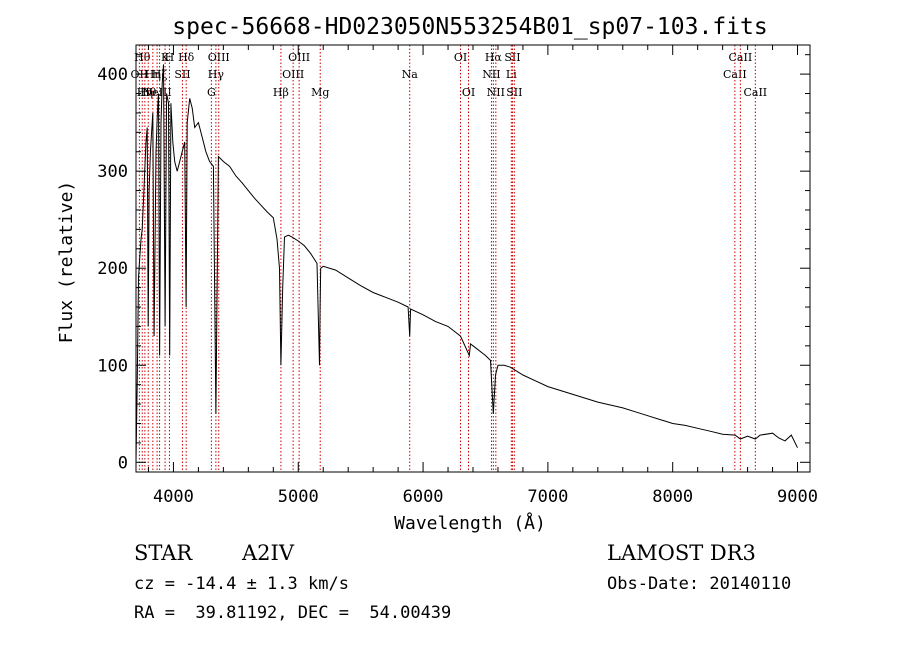  What do you see at coordinates (157, 92) in the screenshot?
I see `line-marker-label: NeIII` at bounding box center [157, 92].